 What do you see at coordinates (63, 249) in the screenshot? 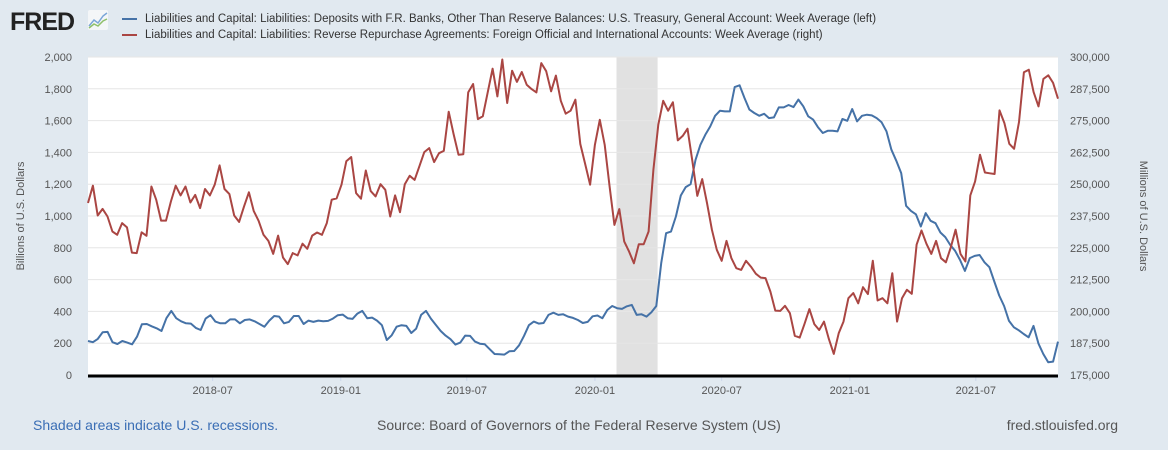
I see `y-left-tick-label: 800` at bounding box center [63, 249].